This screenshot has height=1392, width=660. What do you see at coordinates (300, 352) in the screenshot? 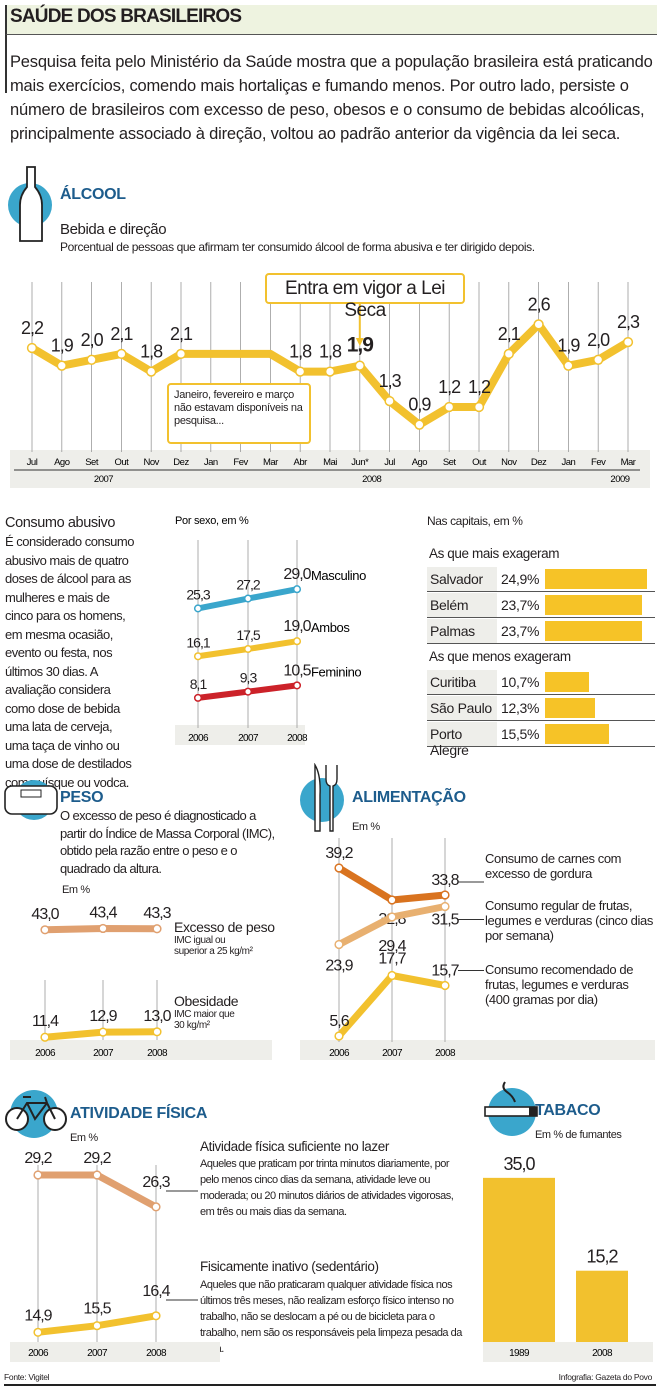
I see `data-label: 1,8` at bounding box center [300, 352].